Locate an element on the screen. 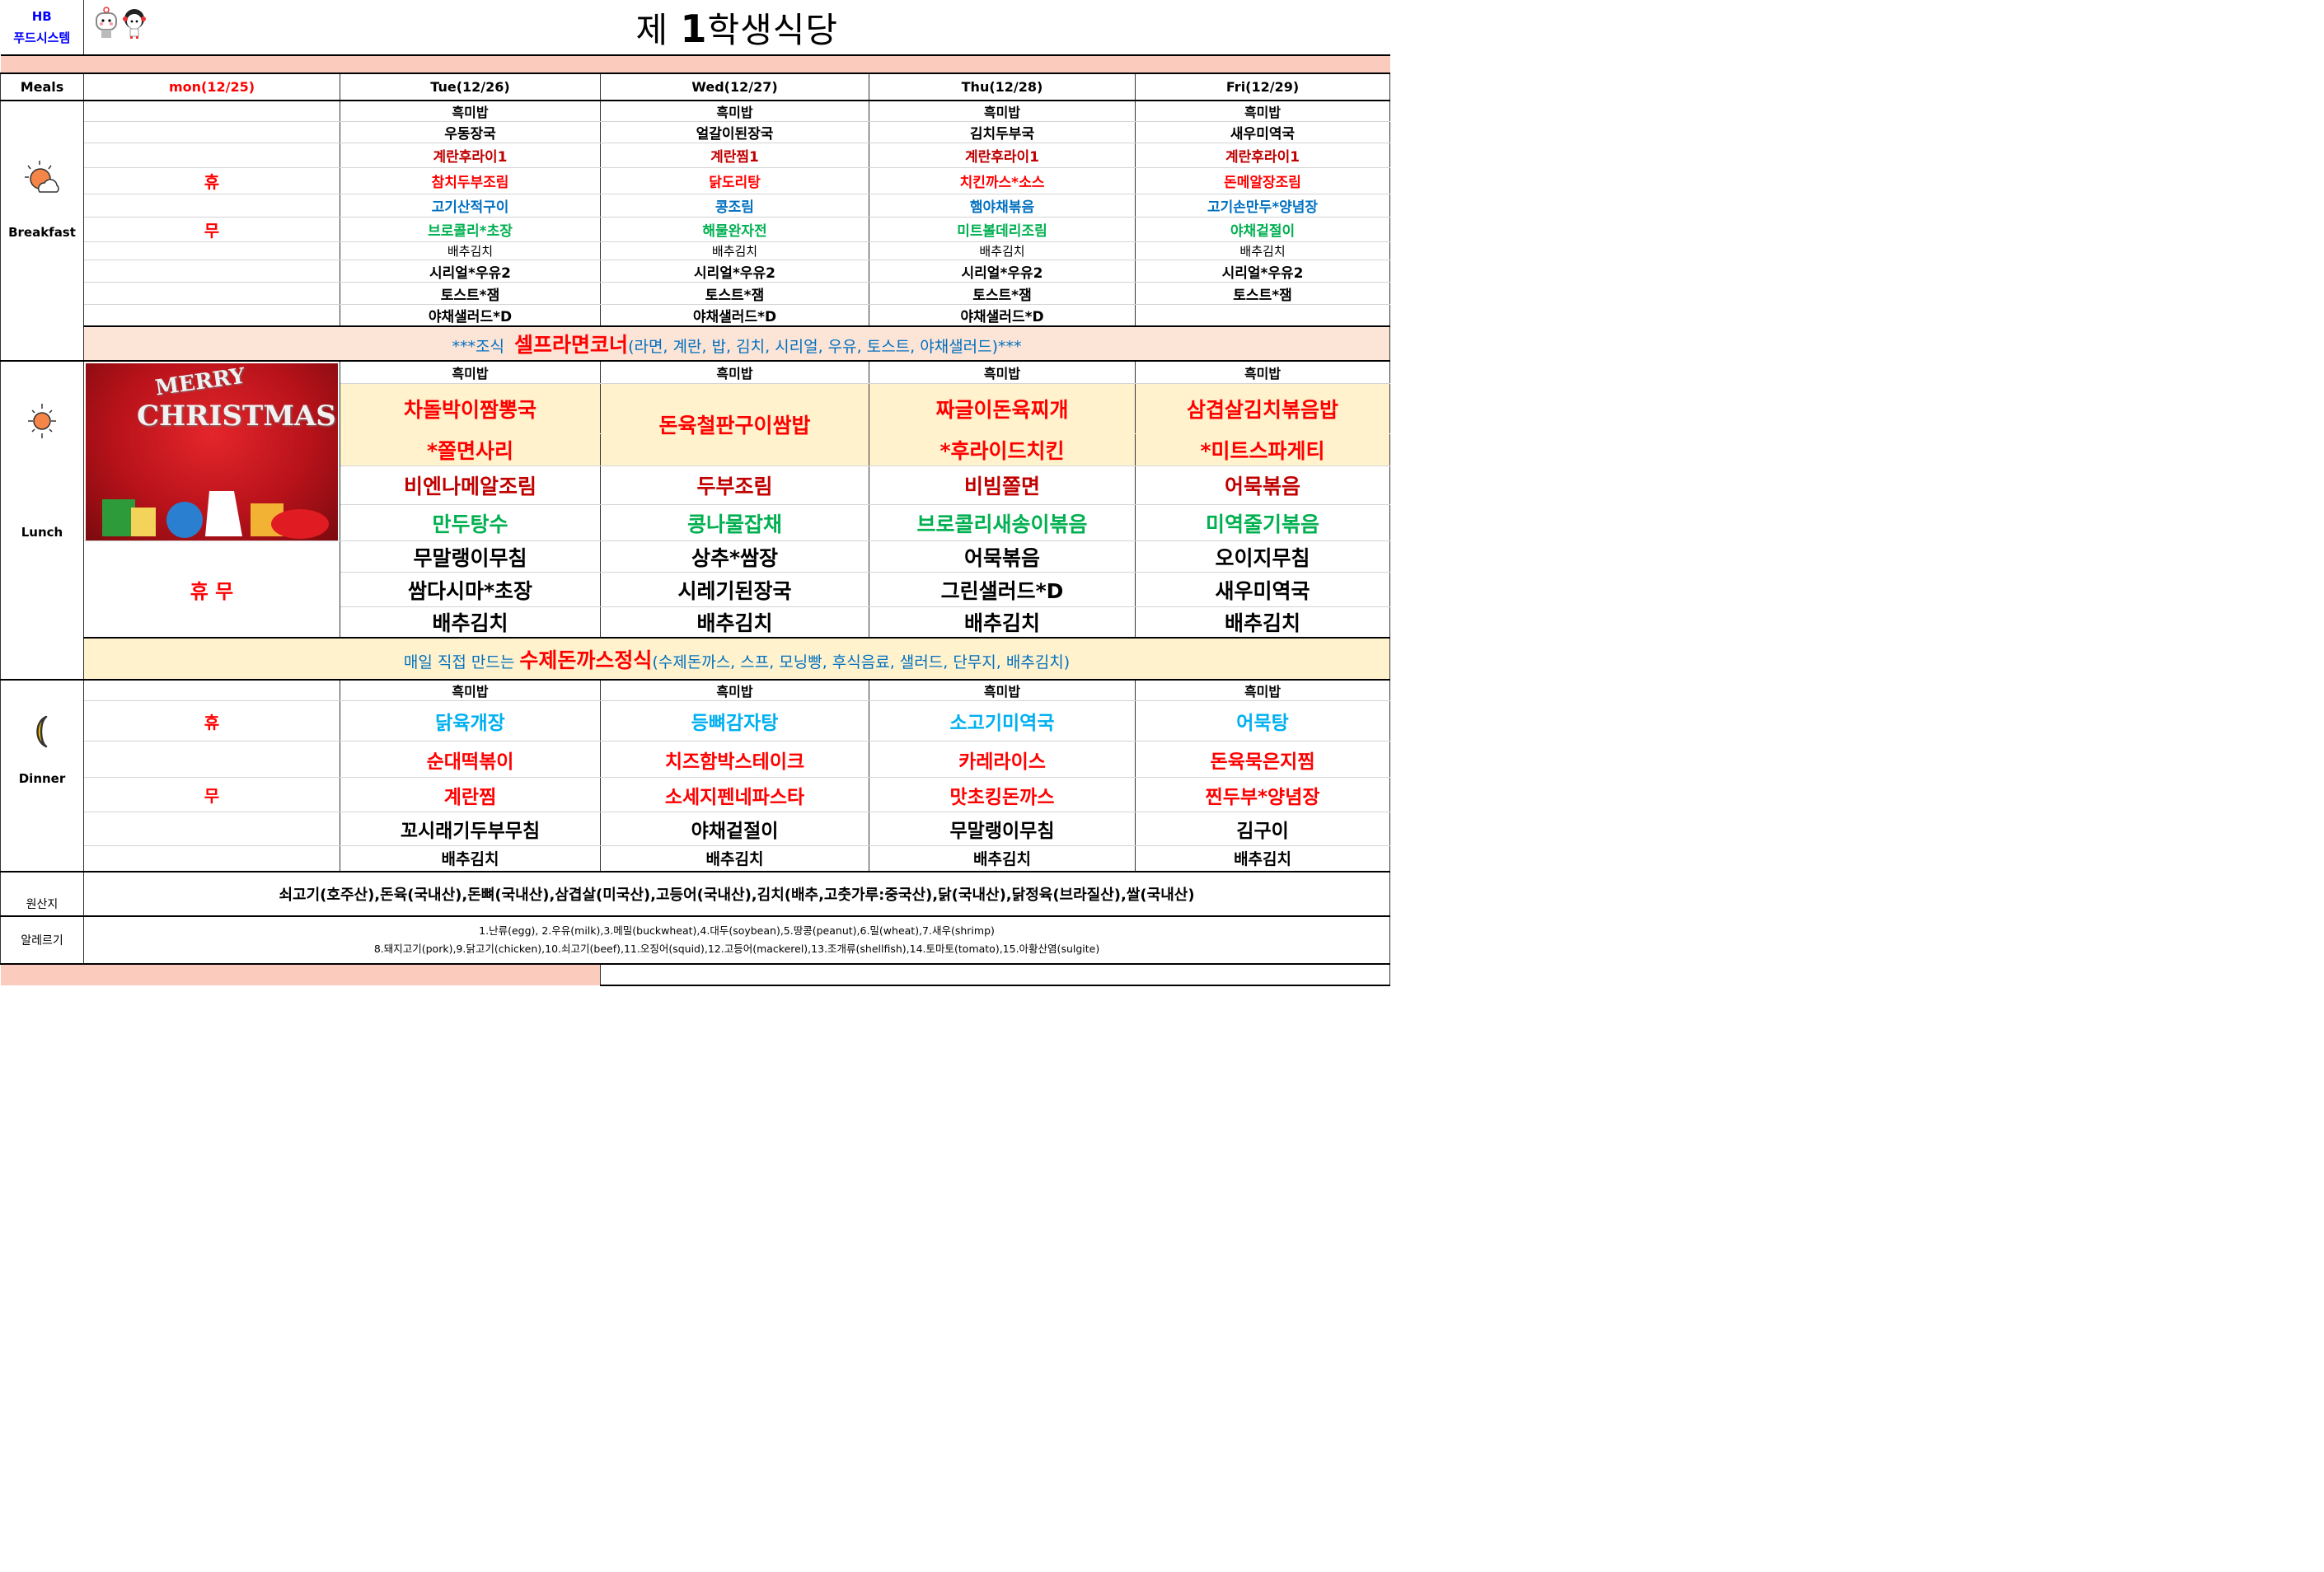 The image size is (2324, 1572). breakfast-row: 시리얼*우유2 시리얼*우유2 시리얼*우유2 시리얼*우유2 is located at coordinates (696, 271).